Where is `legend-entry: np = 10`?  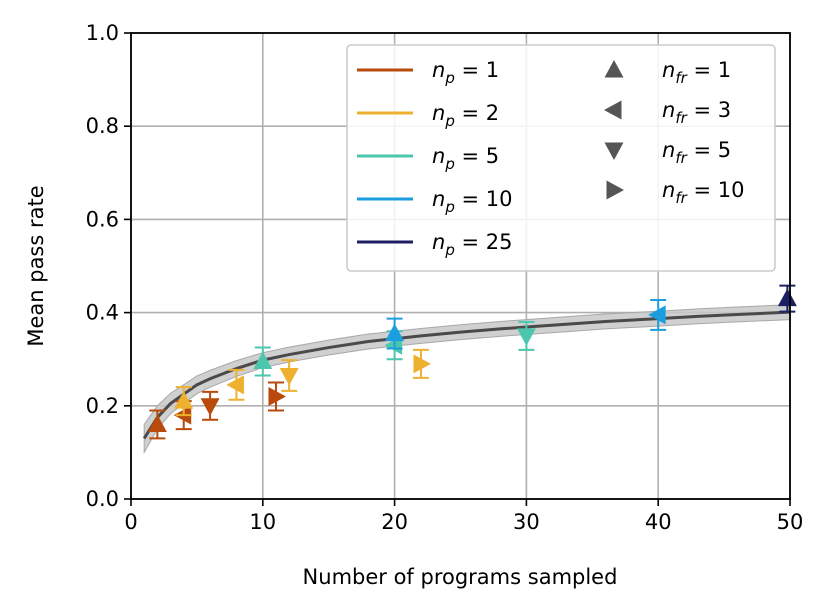
legend-entry: np = 10 is located at coordinates (435, 201).